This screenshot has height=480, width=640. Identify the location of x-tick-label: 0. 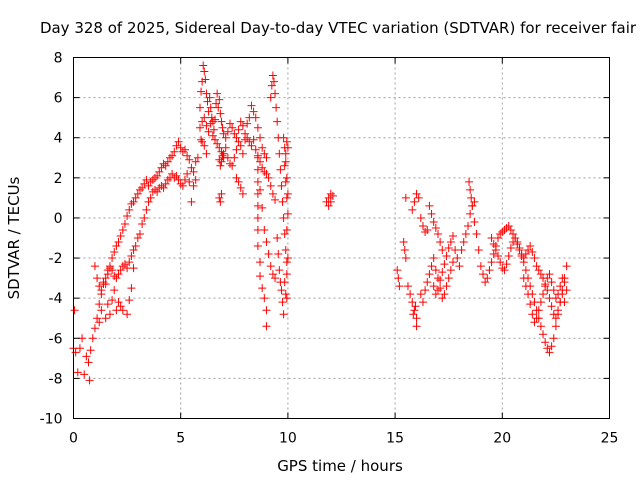
(73, 439).